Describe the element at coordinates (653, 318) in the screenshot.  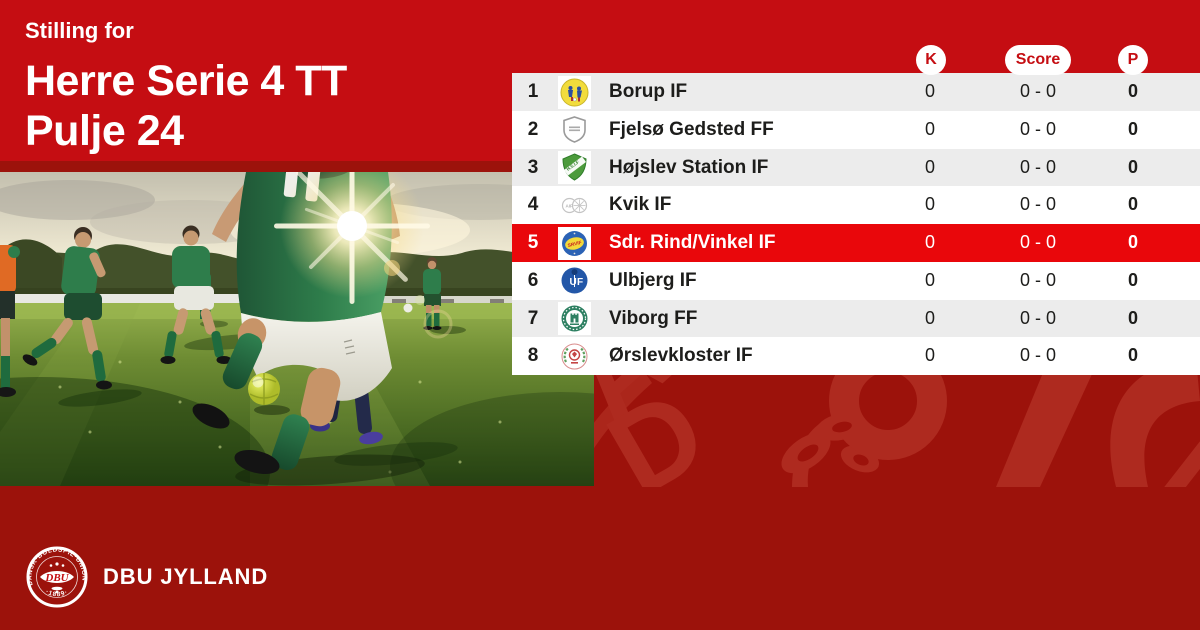
I see `team-name: Viborg FF` at that location.